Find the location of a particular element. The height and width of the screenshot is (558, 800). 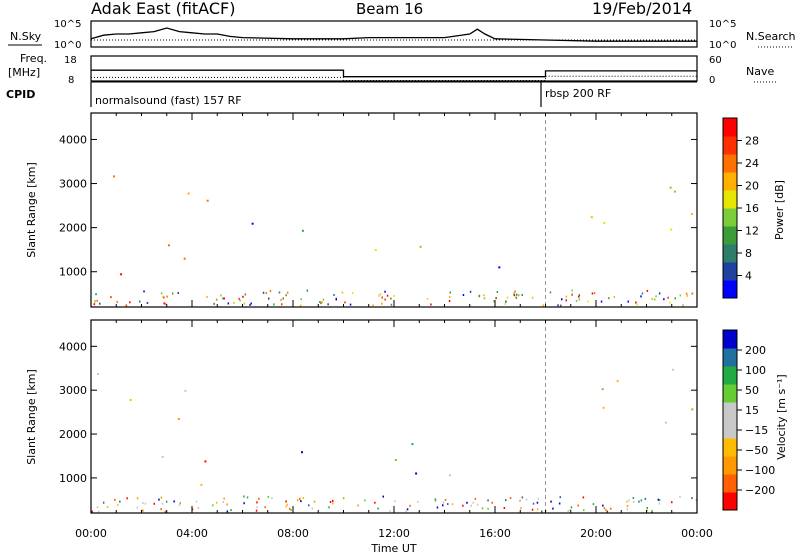

time-tick-label: 12:00 is located at coordinates (394, 533).